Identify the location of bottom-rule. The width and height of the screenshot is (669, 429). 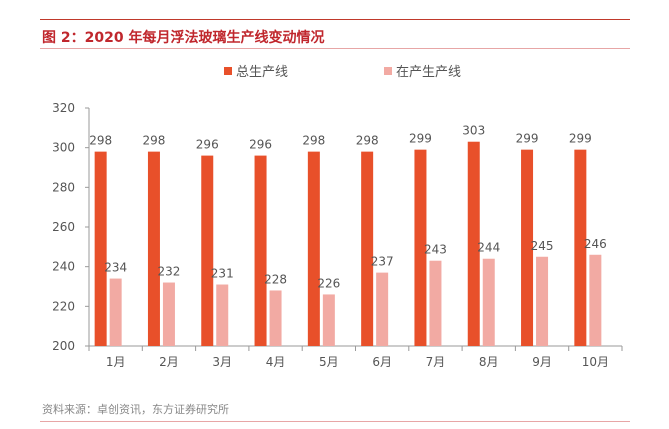
(335, 421).